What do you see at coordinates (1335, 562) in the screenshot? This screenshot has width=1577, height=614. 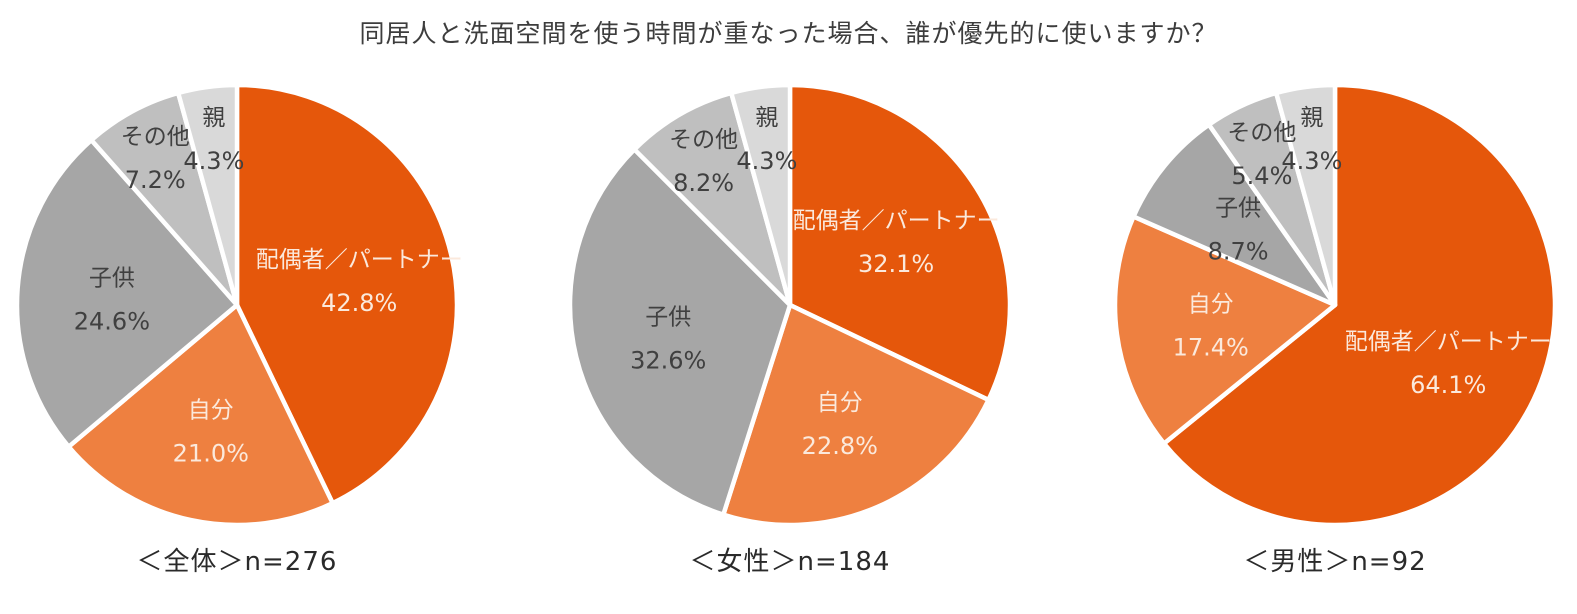 I see `pie-male-caption: ＜男性＞n=92` at bounding box center [1335, 562].